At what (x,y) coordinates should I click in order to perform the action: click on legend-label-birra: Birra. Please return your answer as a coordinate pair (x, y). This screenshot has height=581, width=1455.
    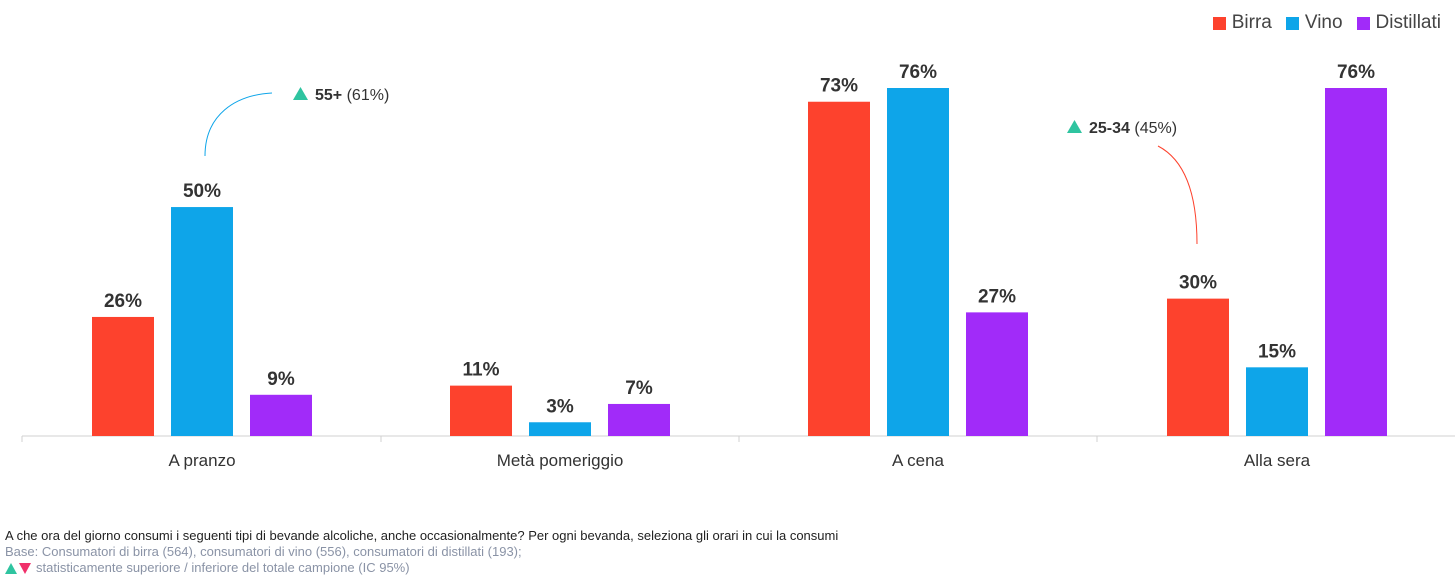
    Looking at the image, I should click on (1251, 22).